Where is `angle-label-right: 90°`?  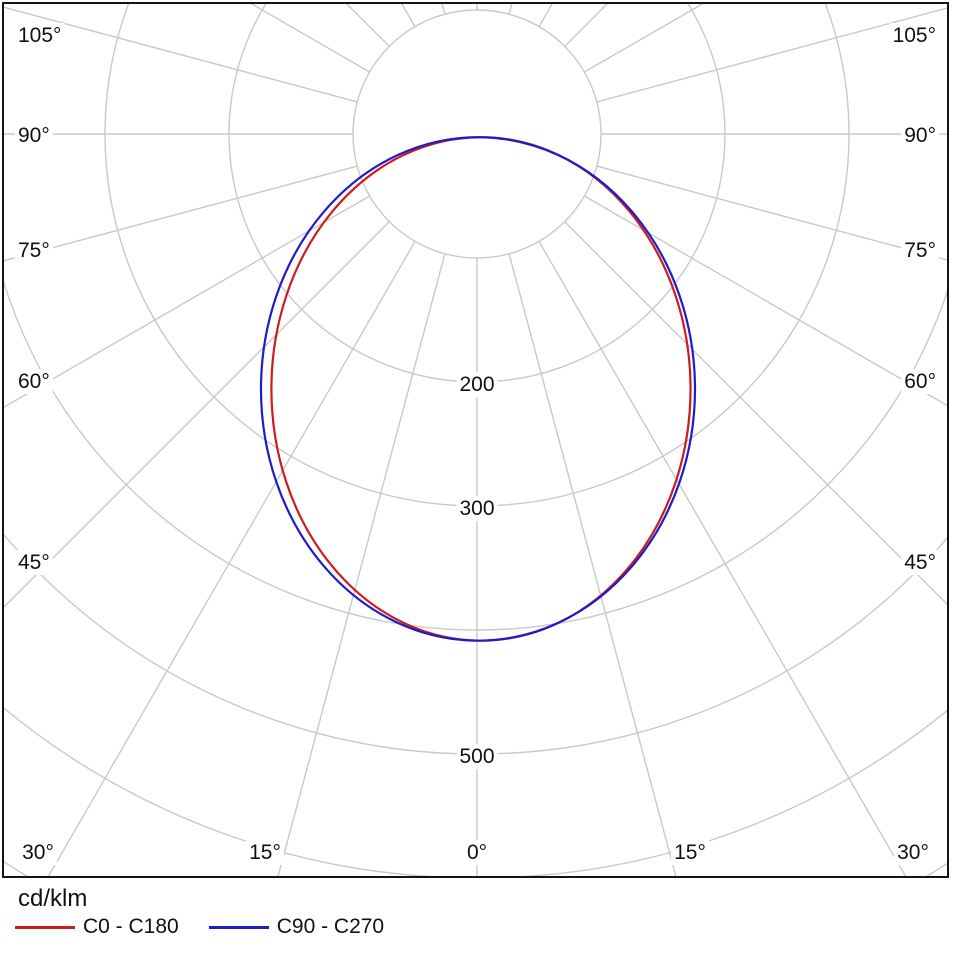 angle-label-right: 90° is located at coordinates (920, 135).